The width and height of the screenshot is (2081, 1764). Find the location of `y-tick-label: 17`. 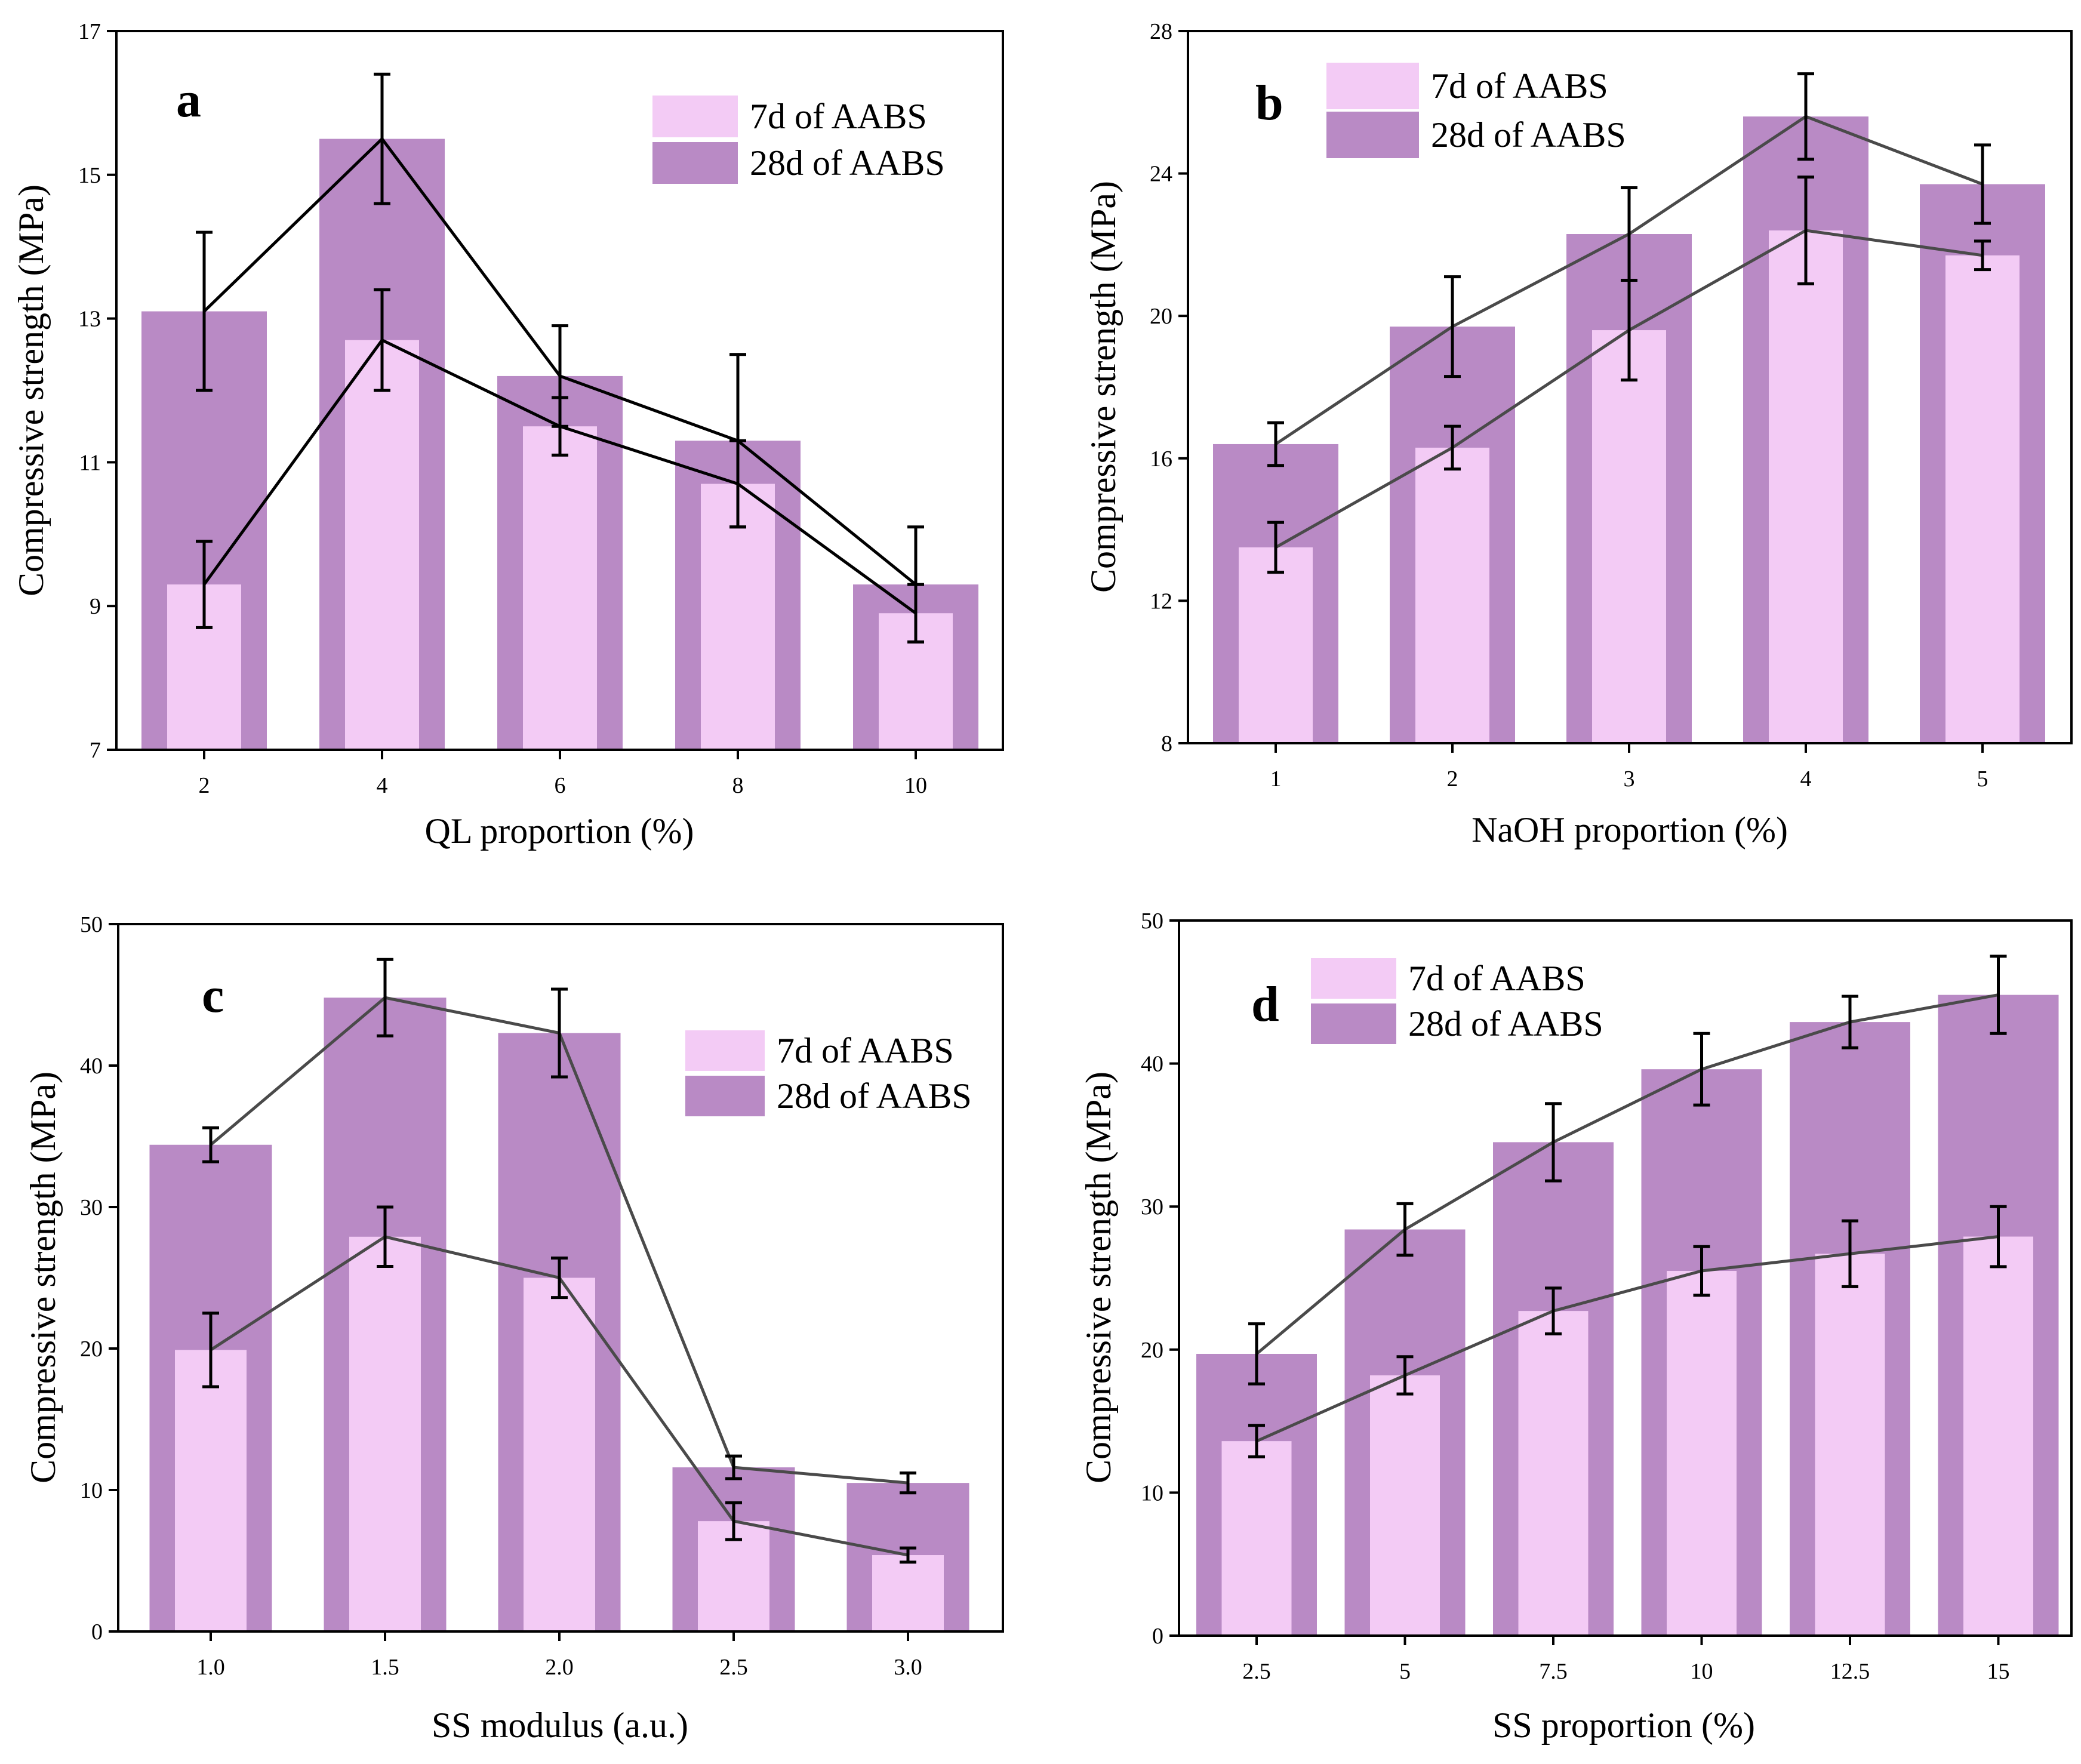

y-tick-label: 17 is located at coordinates (89, 31).